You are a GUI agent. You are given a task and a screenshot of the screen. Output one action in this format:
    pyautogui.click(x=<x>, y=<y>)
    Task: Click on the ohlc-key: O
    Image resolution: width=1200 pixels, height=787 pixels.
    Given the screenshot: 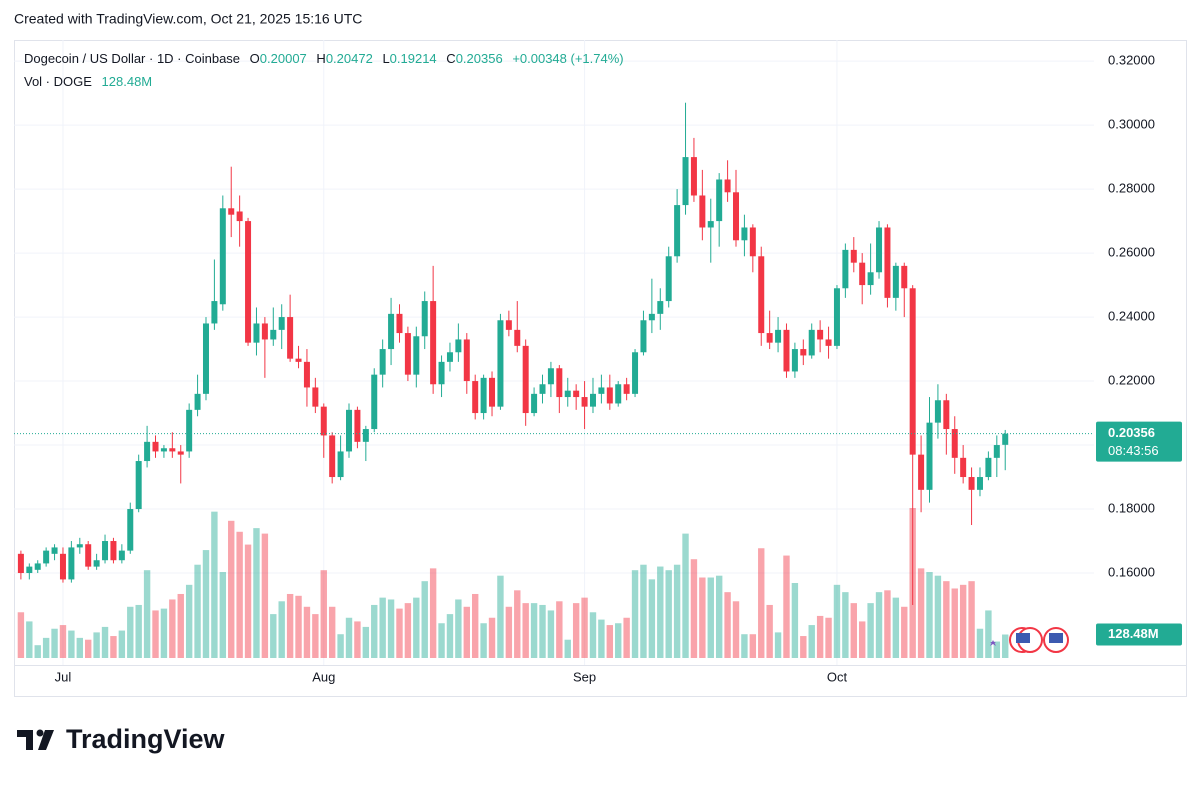 What is the action you would take?
    pyautogui.click(x=255, y=58)
    